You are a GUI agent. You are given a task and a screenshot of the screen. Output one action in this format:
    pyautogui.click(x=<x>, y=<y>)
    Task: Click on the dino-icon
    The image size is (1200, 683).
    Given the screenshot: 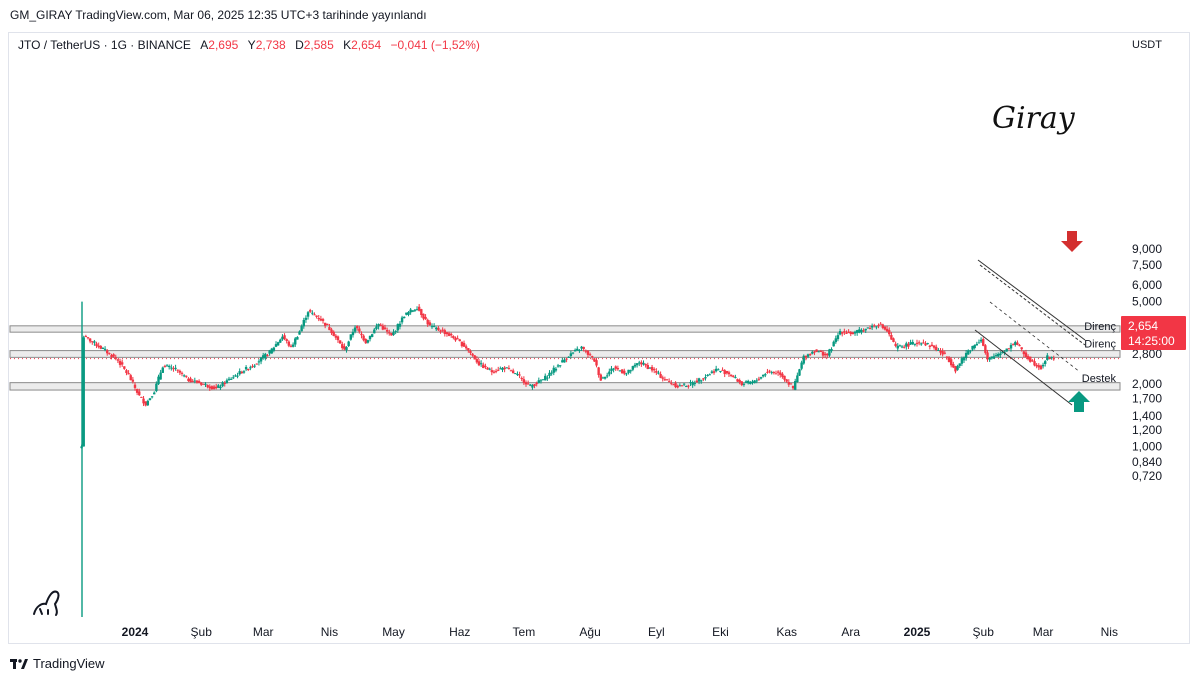 What is the action you would take?
    pyautogui.click(x=46, y=603)
    